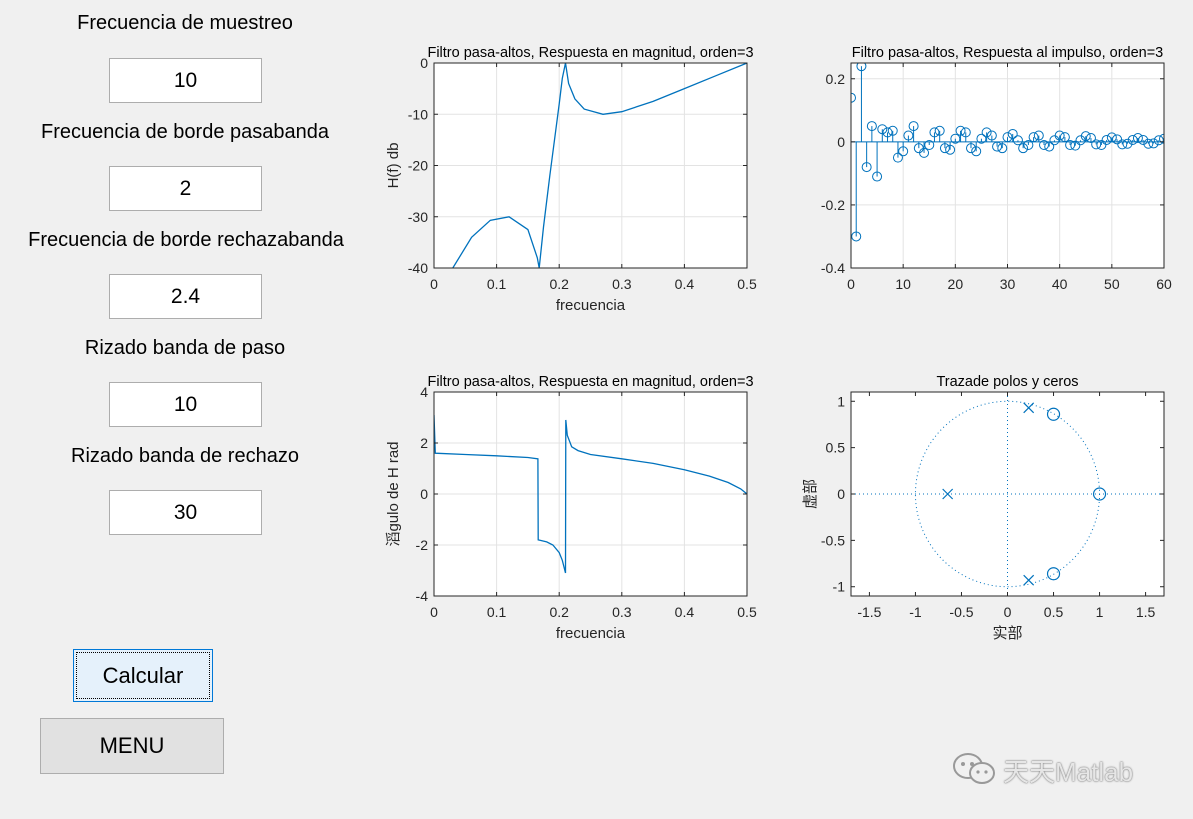  What do you see at coordinates (961, 612) in the screenshot?
I see `x-tick-label: -0.5` at bounding box center [961, 612].